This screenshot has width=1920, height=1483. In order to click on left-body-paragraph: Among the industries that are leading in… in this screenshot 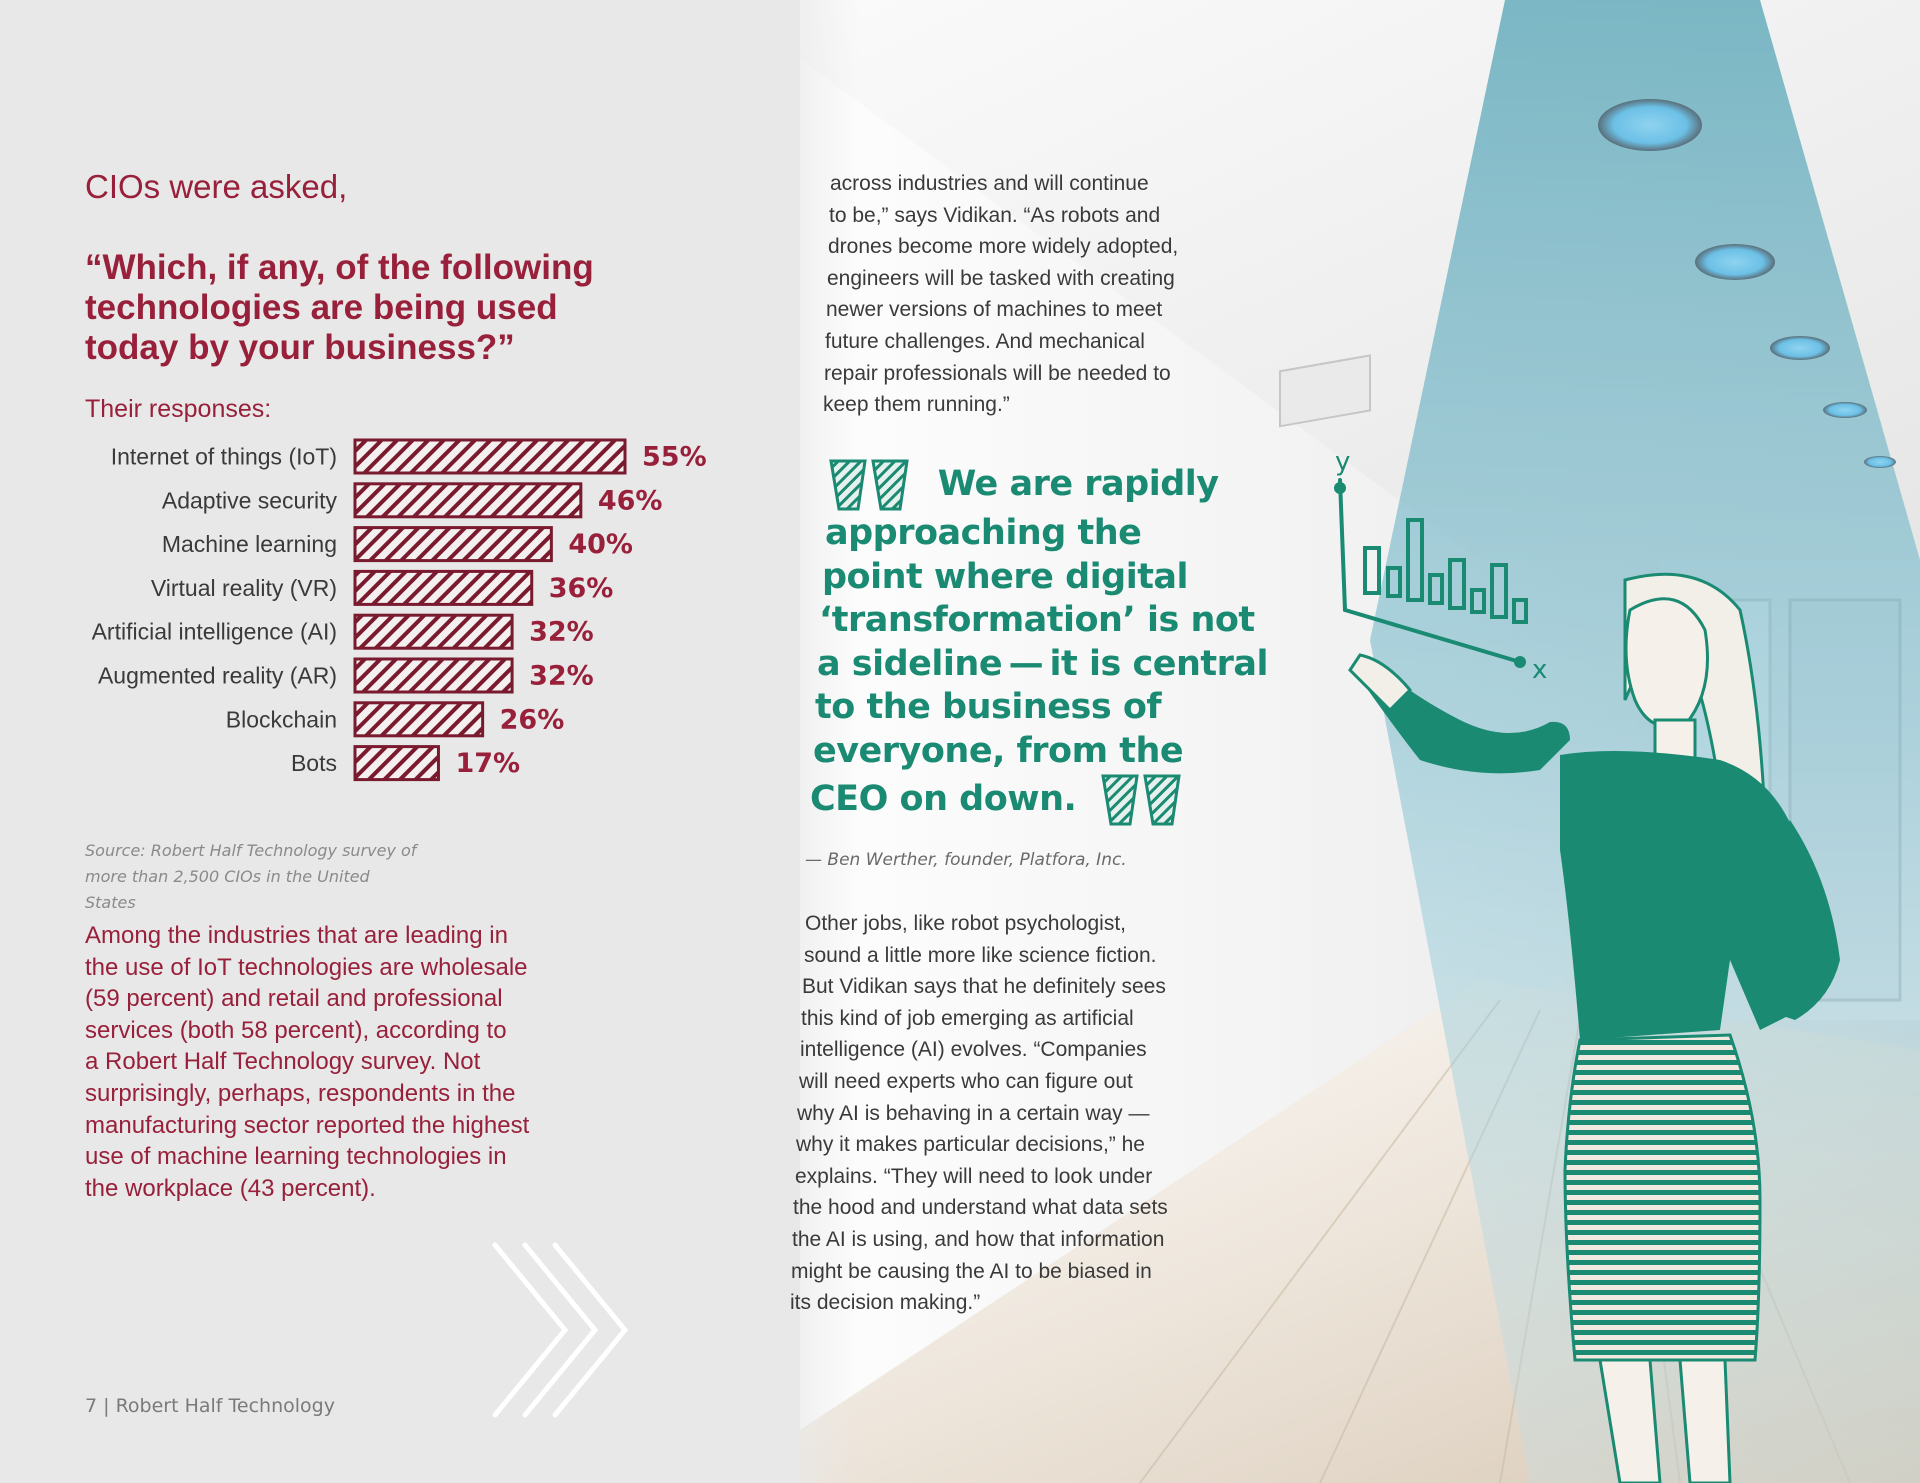, I will do `click(330, 1062)`.